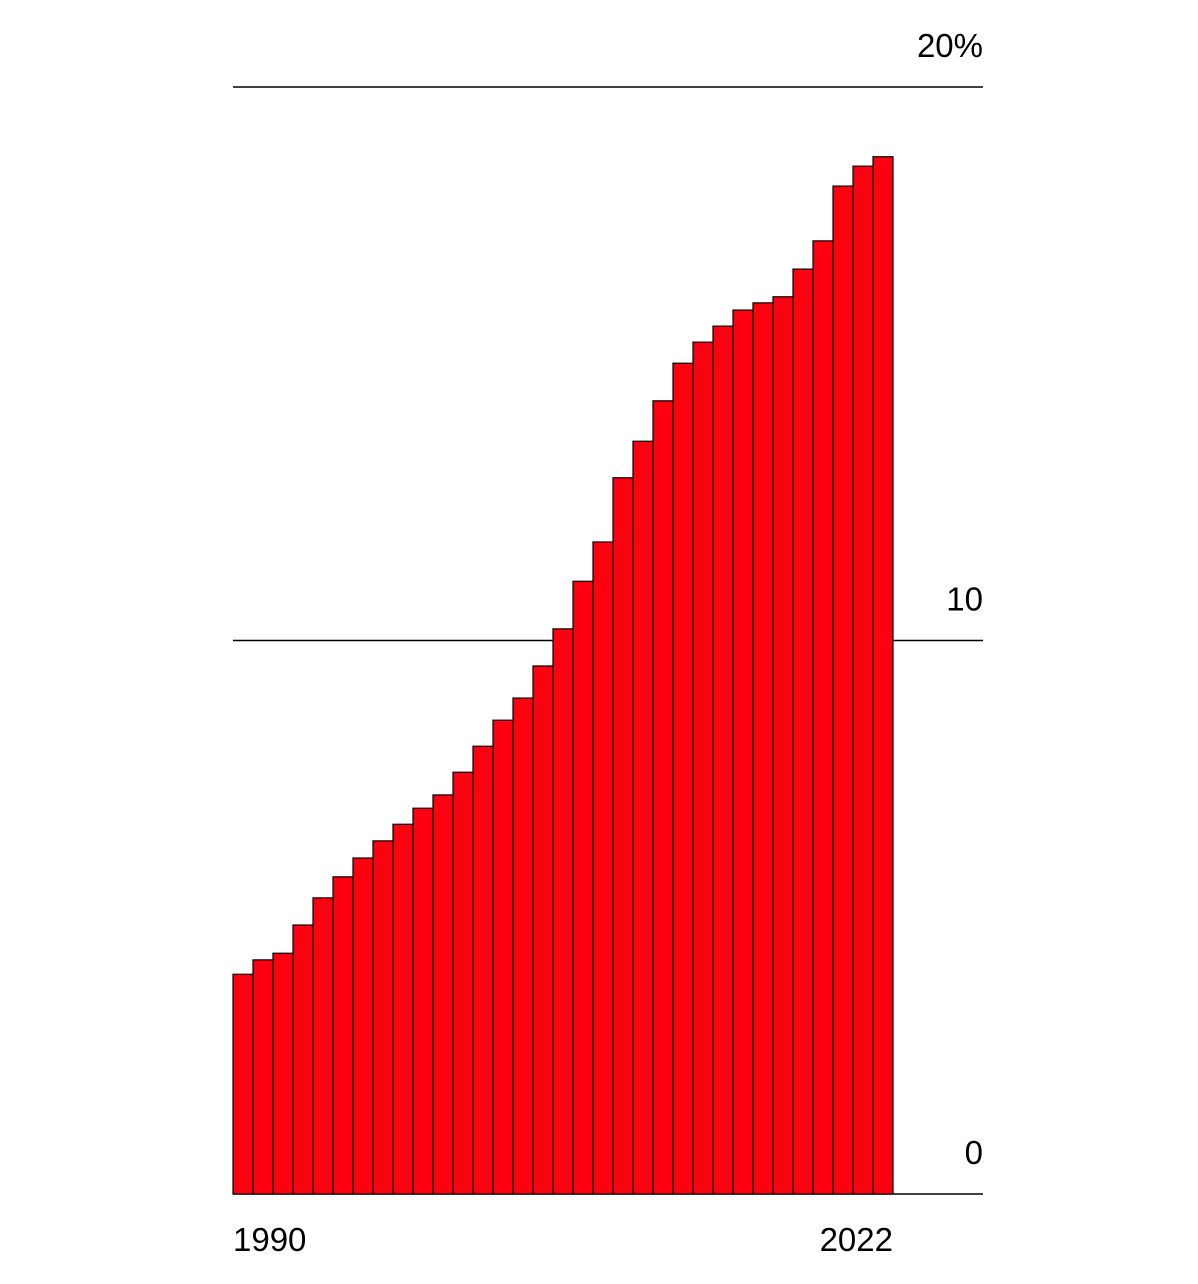  What do you see at coordinates (269, 1239) in the screenshot?
I see `x-tick-label: 1990` at bounding box center [269, 1239].